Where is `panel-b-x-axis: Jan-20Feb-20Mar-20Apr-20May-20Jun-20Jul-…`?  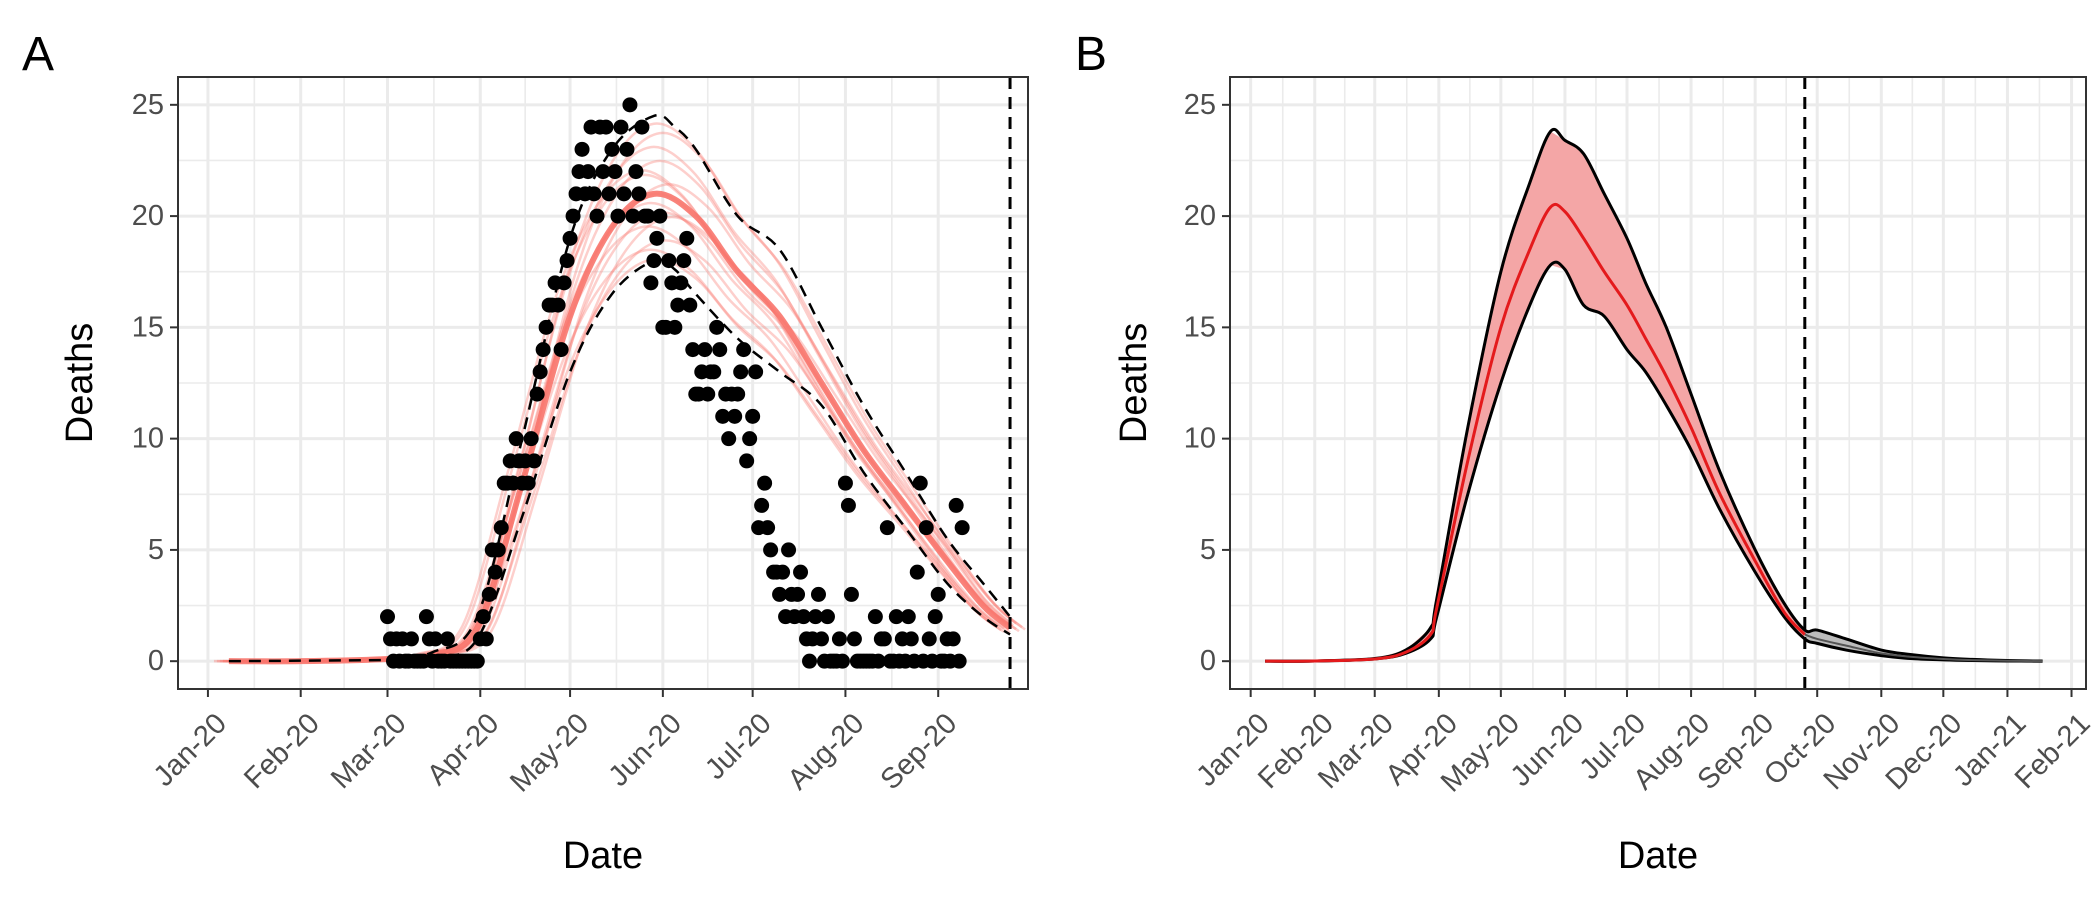
panel-b-x-axis: Jan-20Feb-20Mar-20Apr-20May-20Jun-20Jul-… is located at coordinates (1643, 743).